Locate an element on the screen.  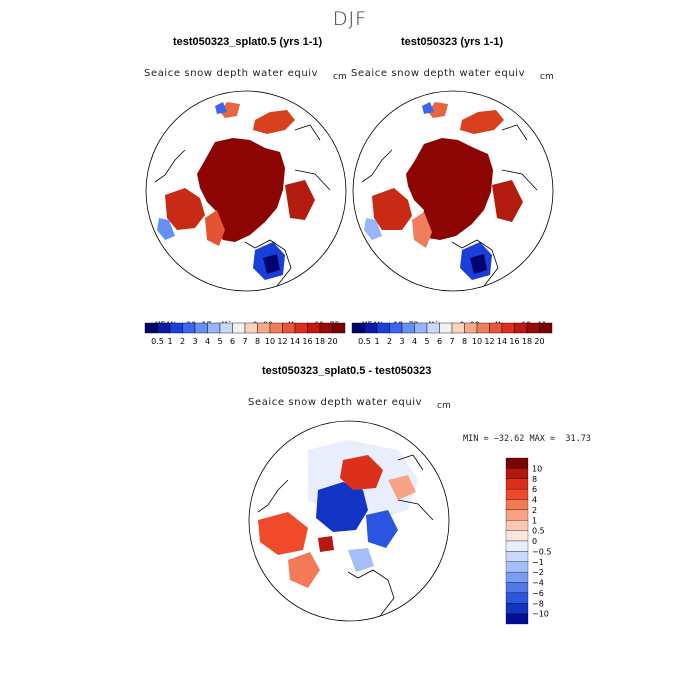
colorbar-tick-label: 14 is located at coordinates (295, 341).